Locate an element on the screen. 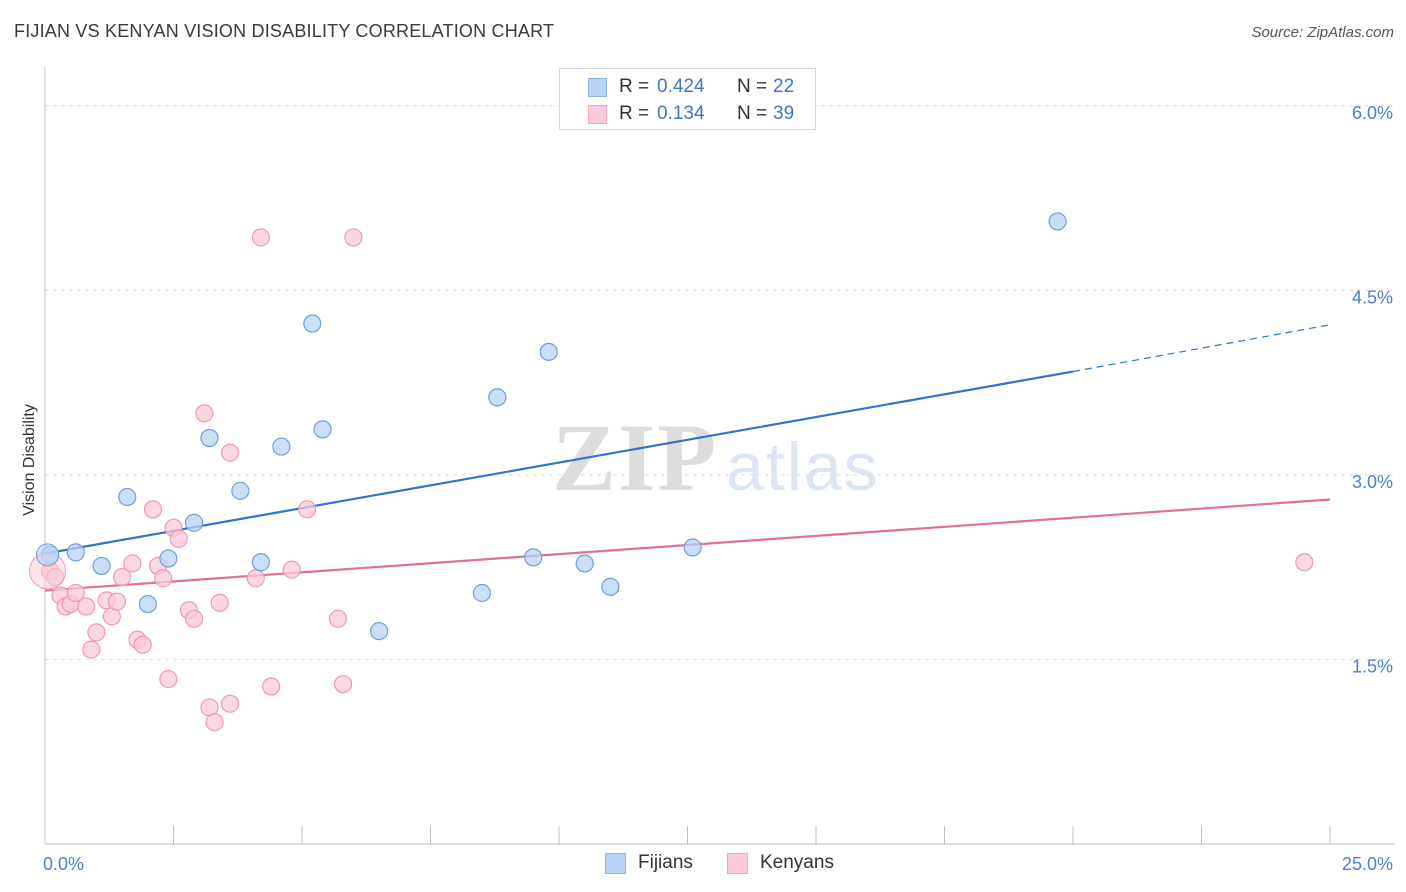 The height and width of the screenshot is (892, 1406). legend-row-fijians: R = 0.424 N = 22 is located at coordinates (691, 87).